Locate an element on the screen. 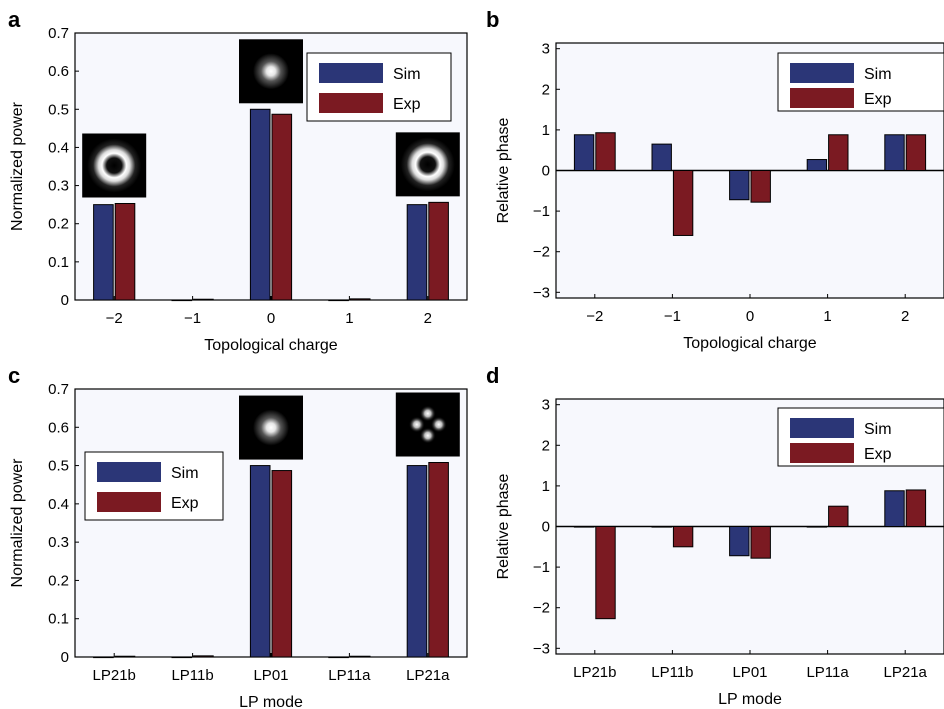  inset-background is located at coordinates (427, 424).